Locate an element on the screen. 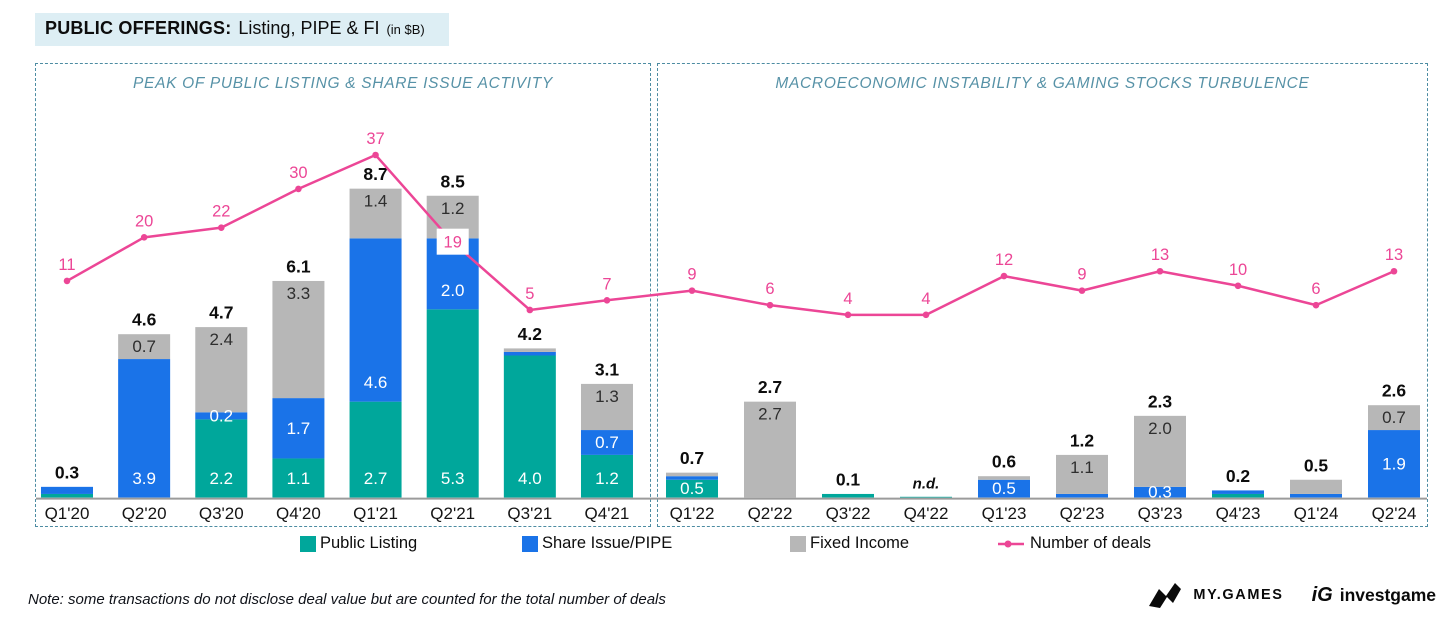  deals-point-Q4'22 is located at coordinates (926, 315).